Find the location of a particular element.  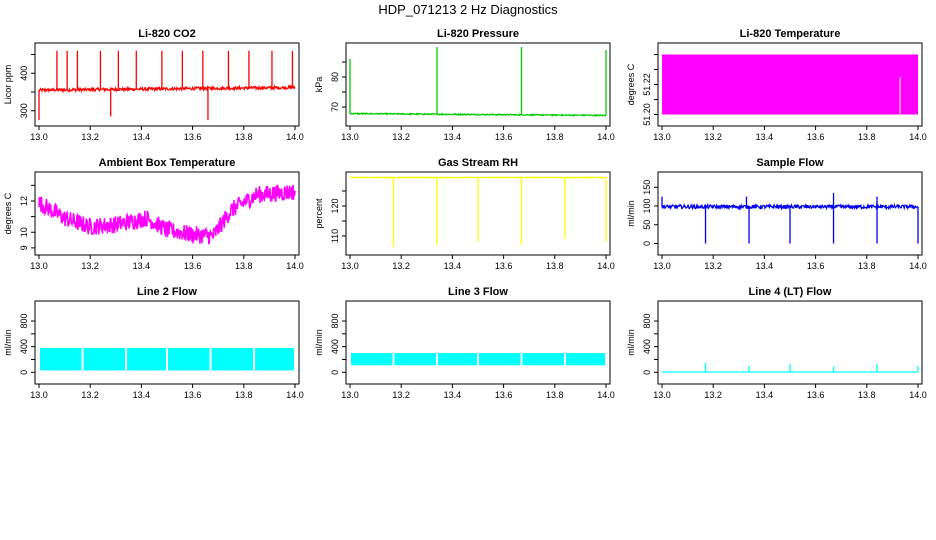

y-tick-label: 80 is located at coordinates (335, 77).